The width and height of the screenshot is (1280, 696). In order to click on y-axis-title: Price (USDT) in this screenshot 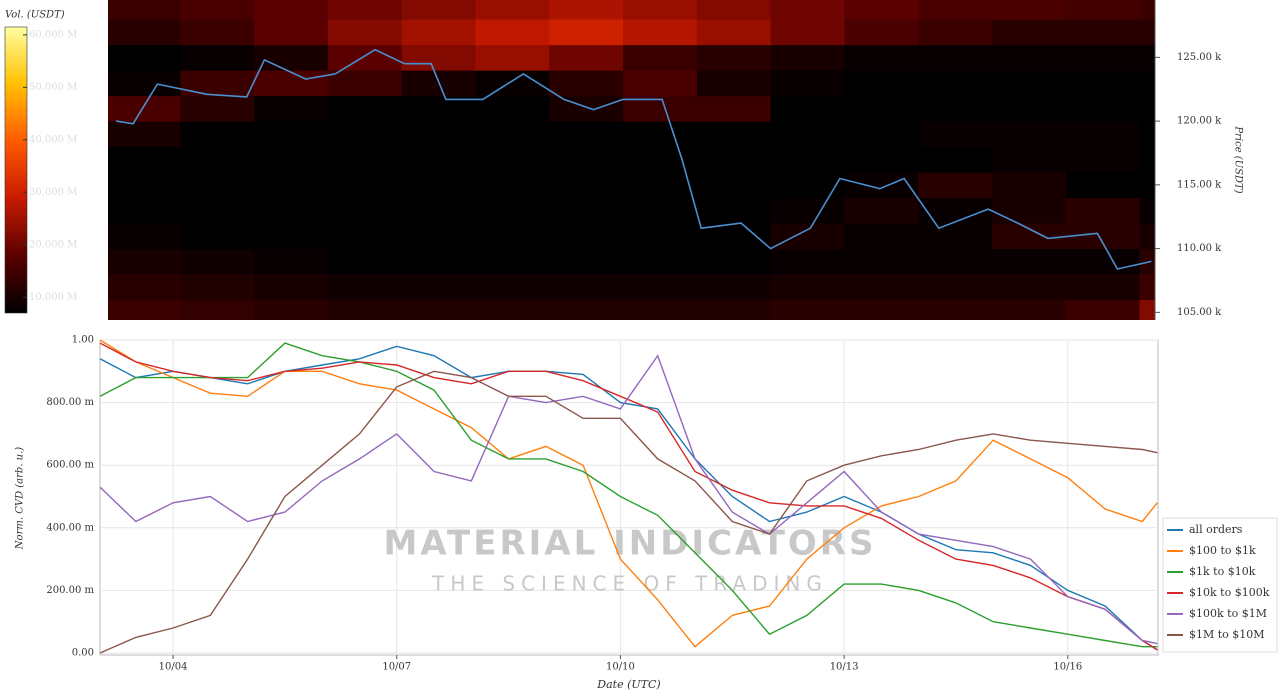, I will do `click(1238, 159)`.